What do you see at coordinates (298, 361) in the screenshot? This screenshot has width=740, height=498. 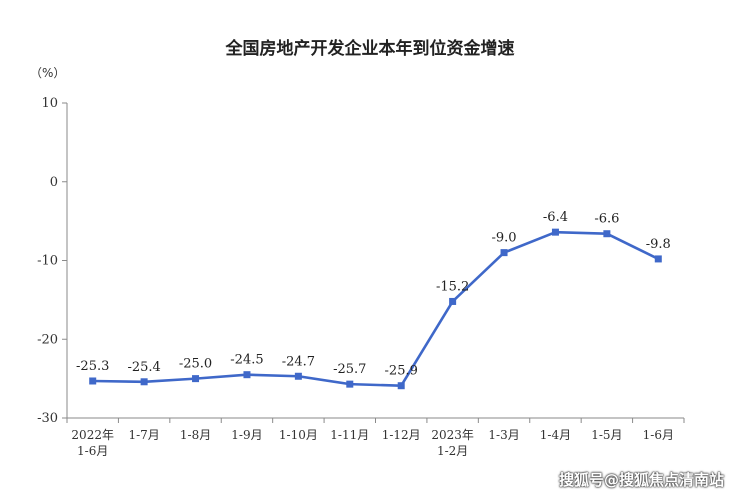 I see `data-label: -24.7` at bounding box center [298, 361].